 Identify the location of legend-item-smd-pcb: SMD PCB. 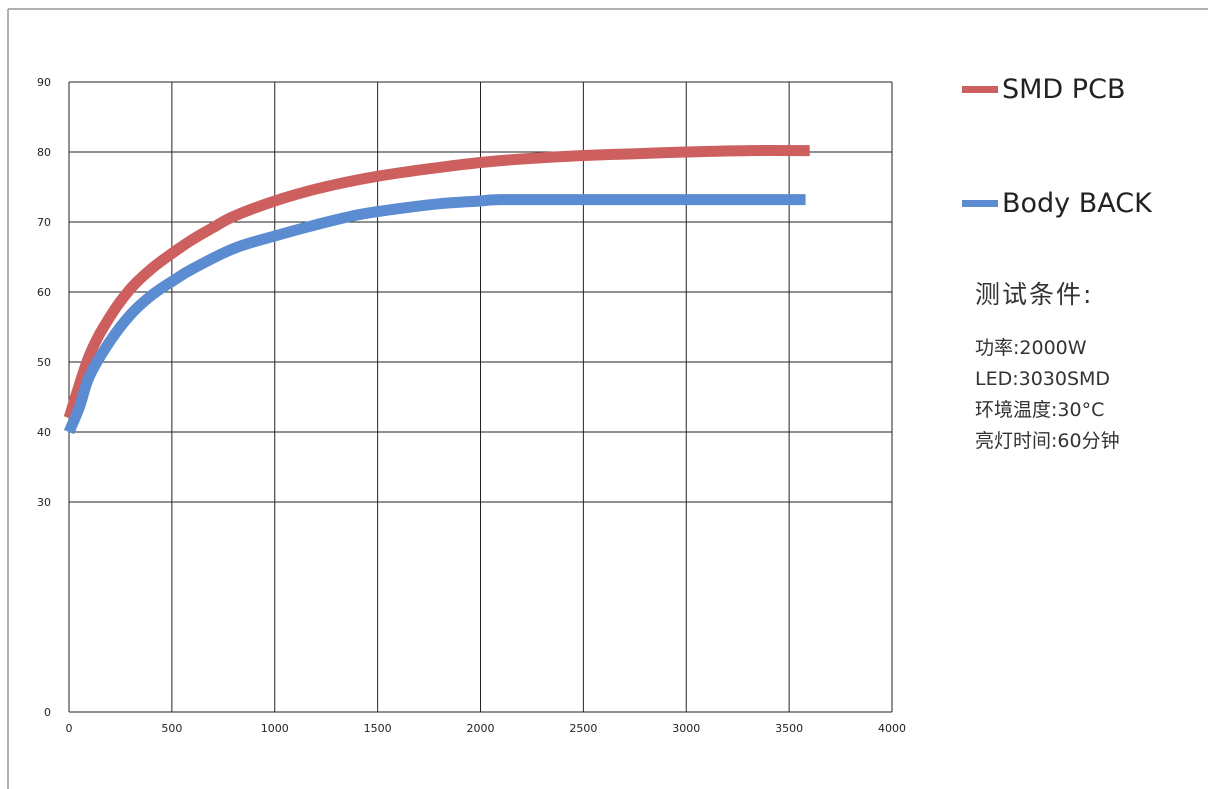
(1043, 89).